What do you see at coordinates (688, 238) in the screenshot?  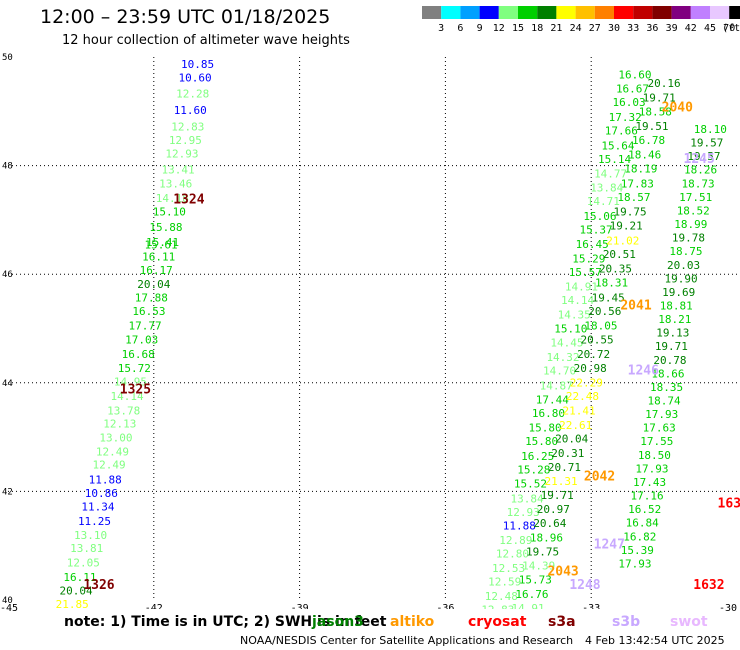 I see `wave-height-label: 19.78` at bounding box center [688, 238].